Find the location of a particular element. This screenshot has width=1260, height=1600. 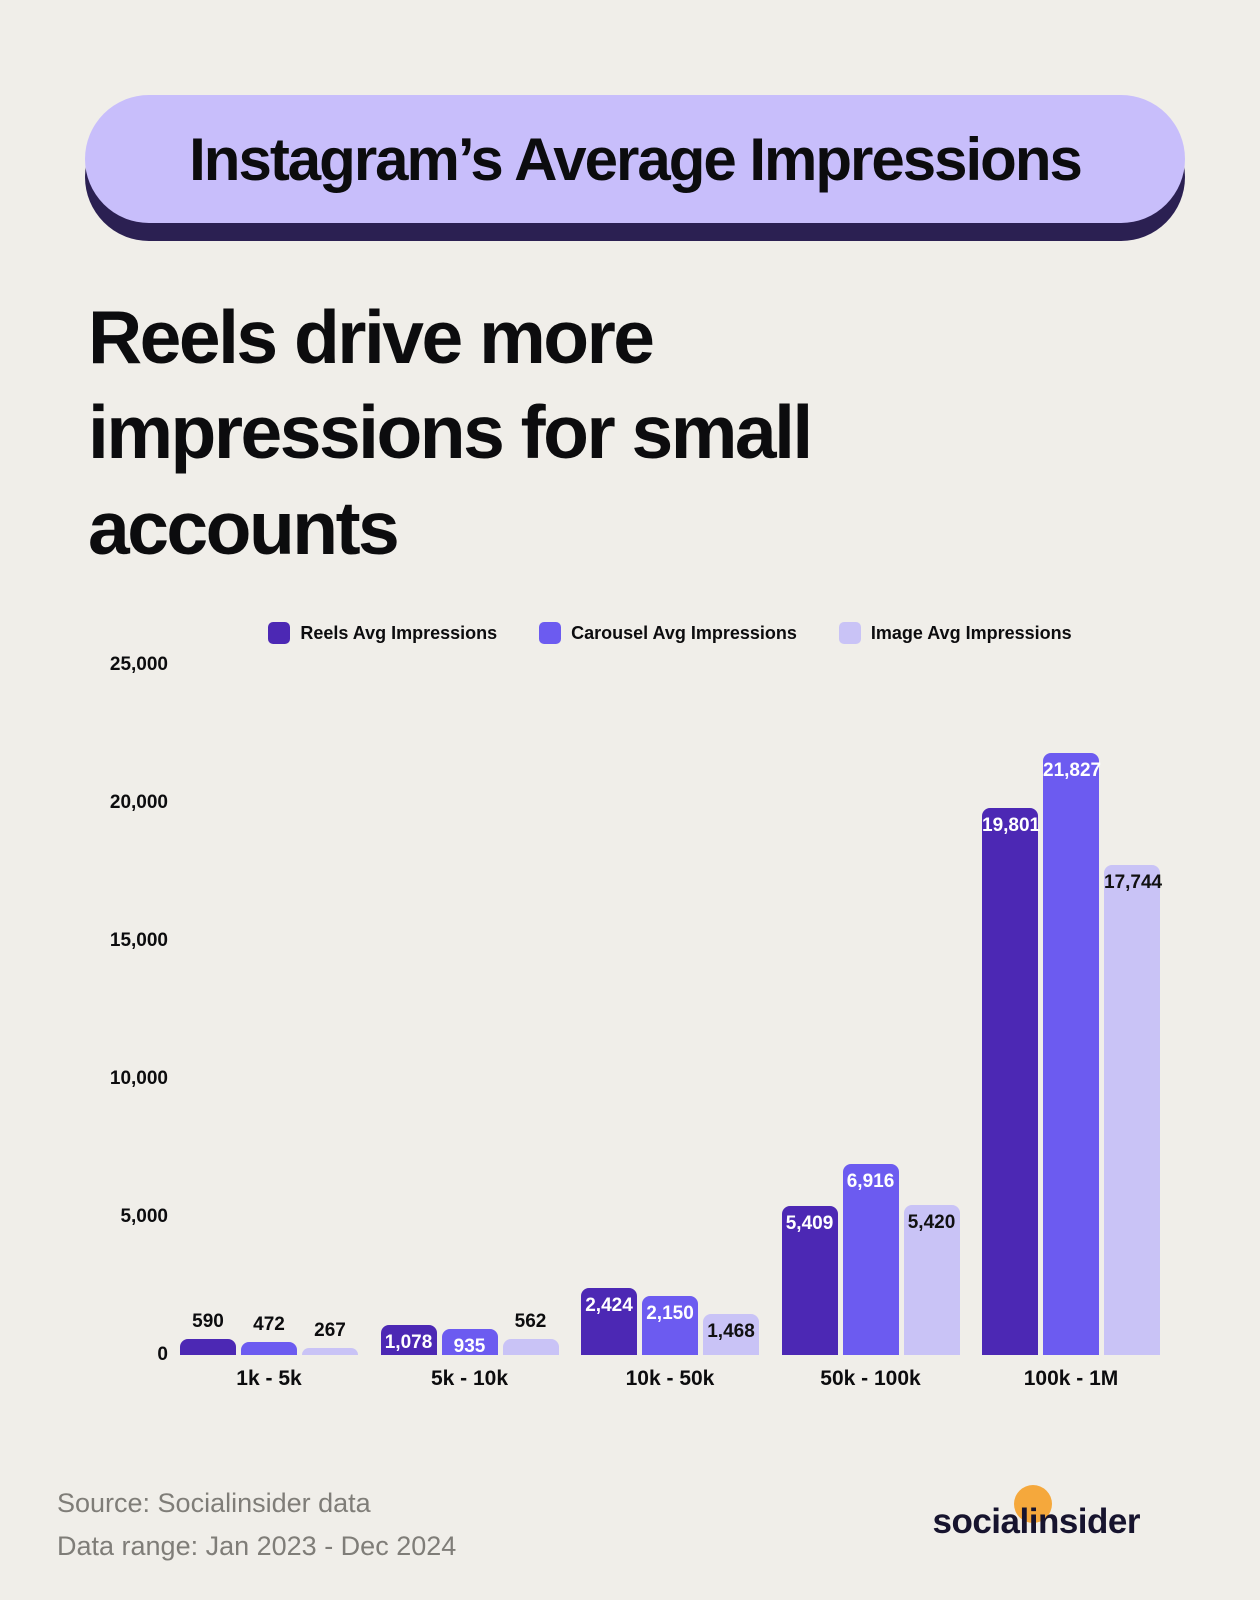

heading-line-1: Reels drive more is located at coordinates (371, 337).